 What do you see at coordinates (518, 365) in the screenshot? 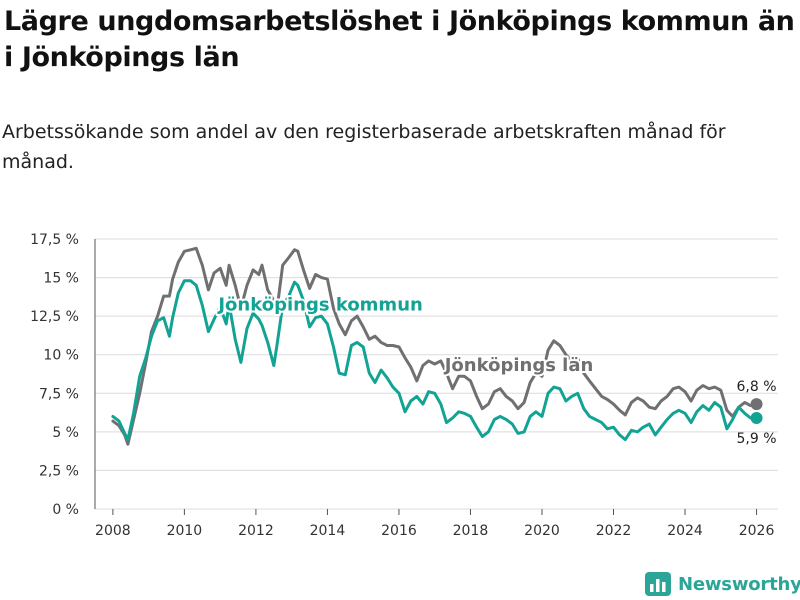
I see `series-label-lan: Jönköpings län` at bounding box center [518, 365].